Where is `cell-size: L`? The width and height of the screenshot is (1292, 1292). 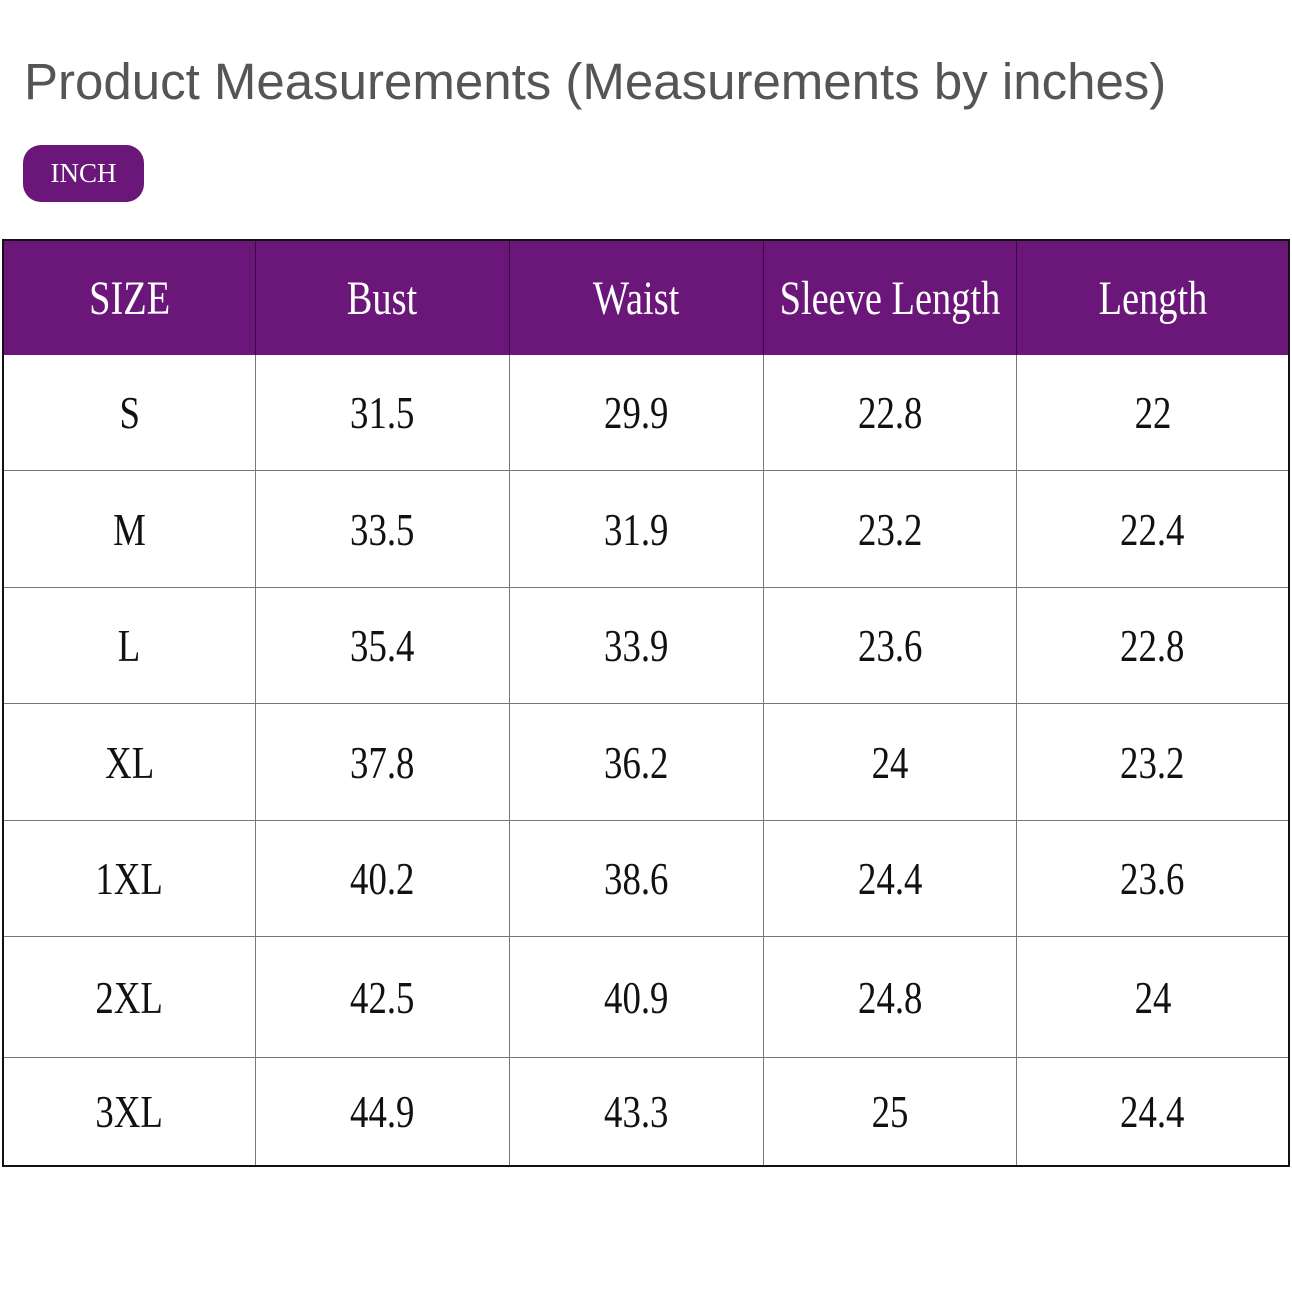
cell-size: L is located at coordinates (130, 646).